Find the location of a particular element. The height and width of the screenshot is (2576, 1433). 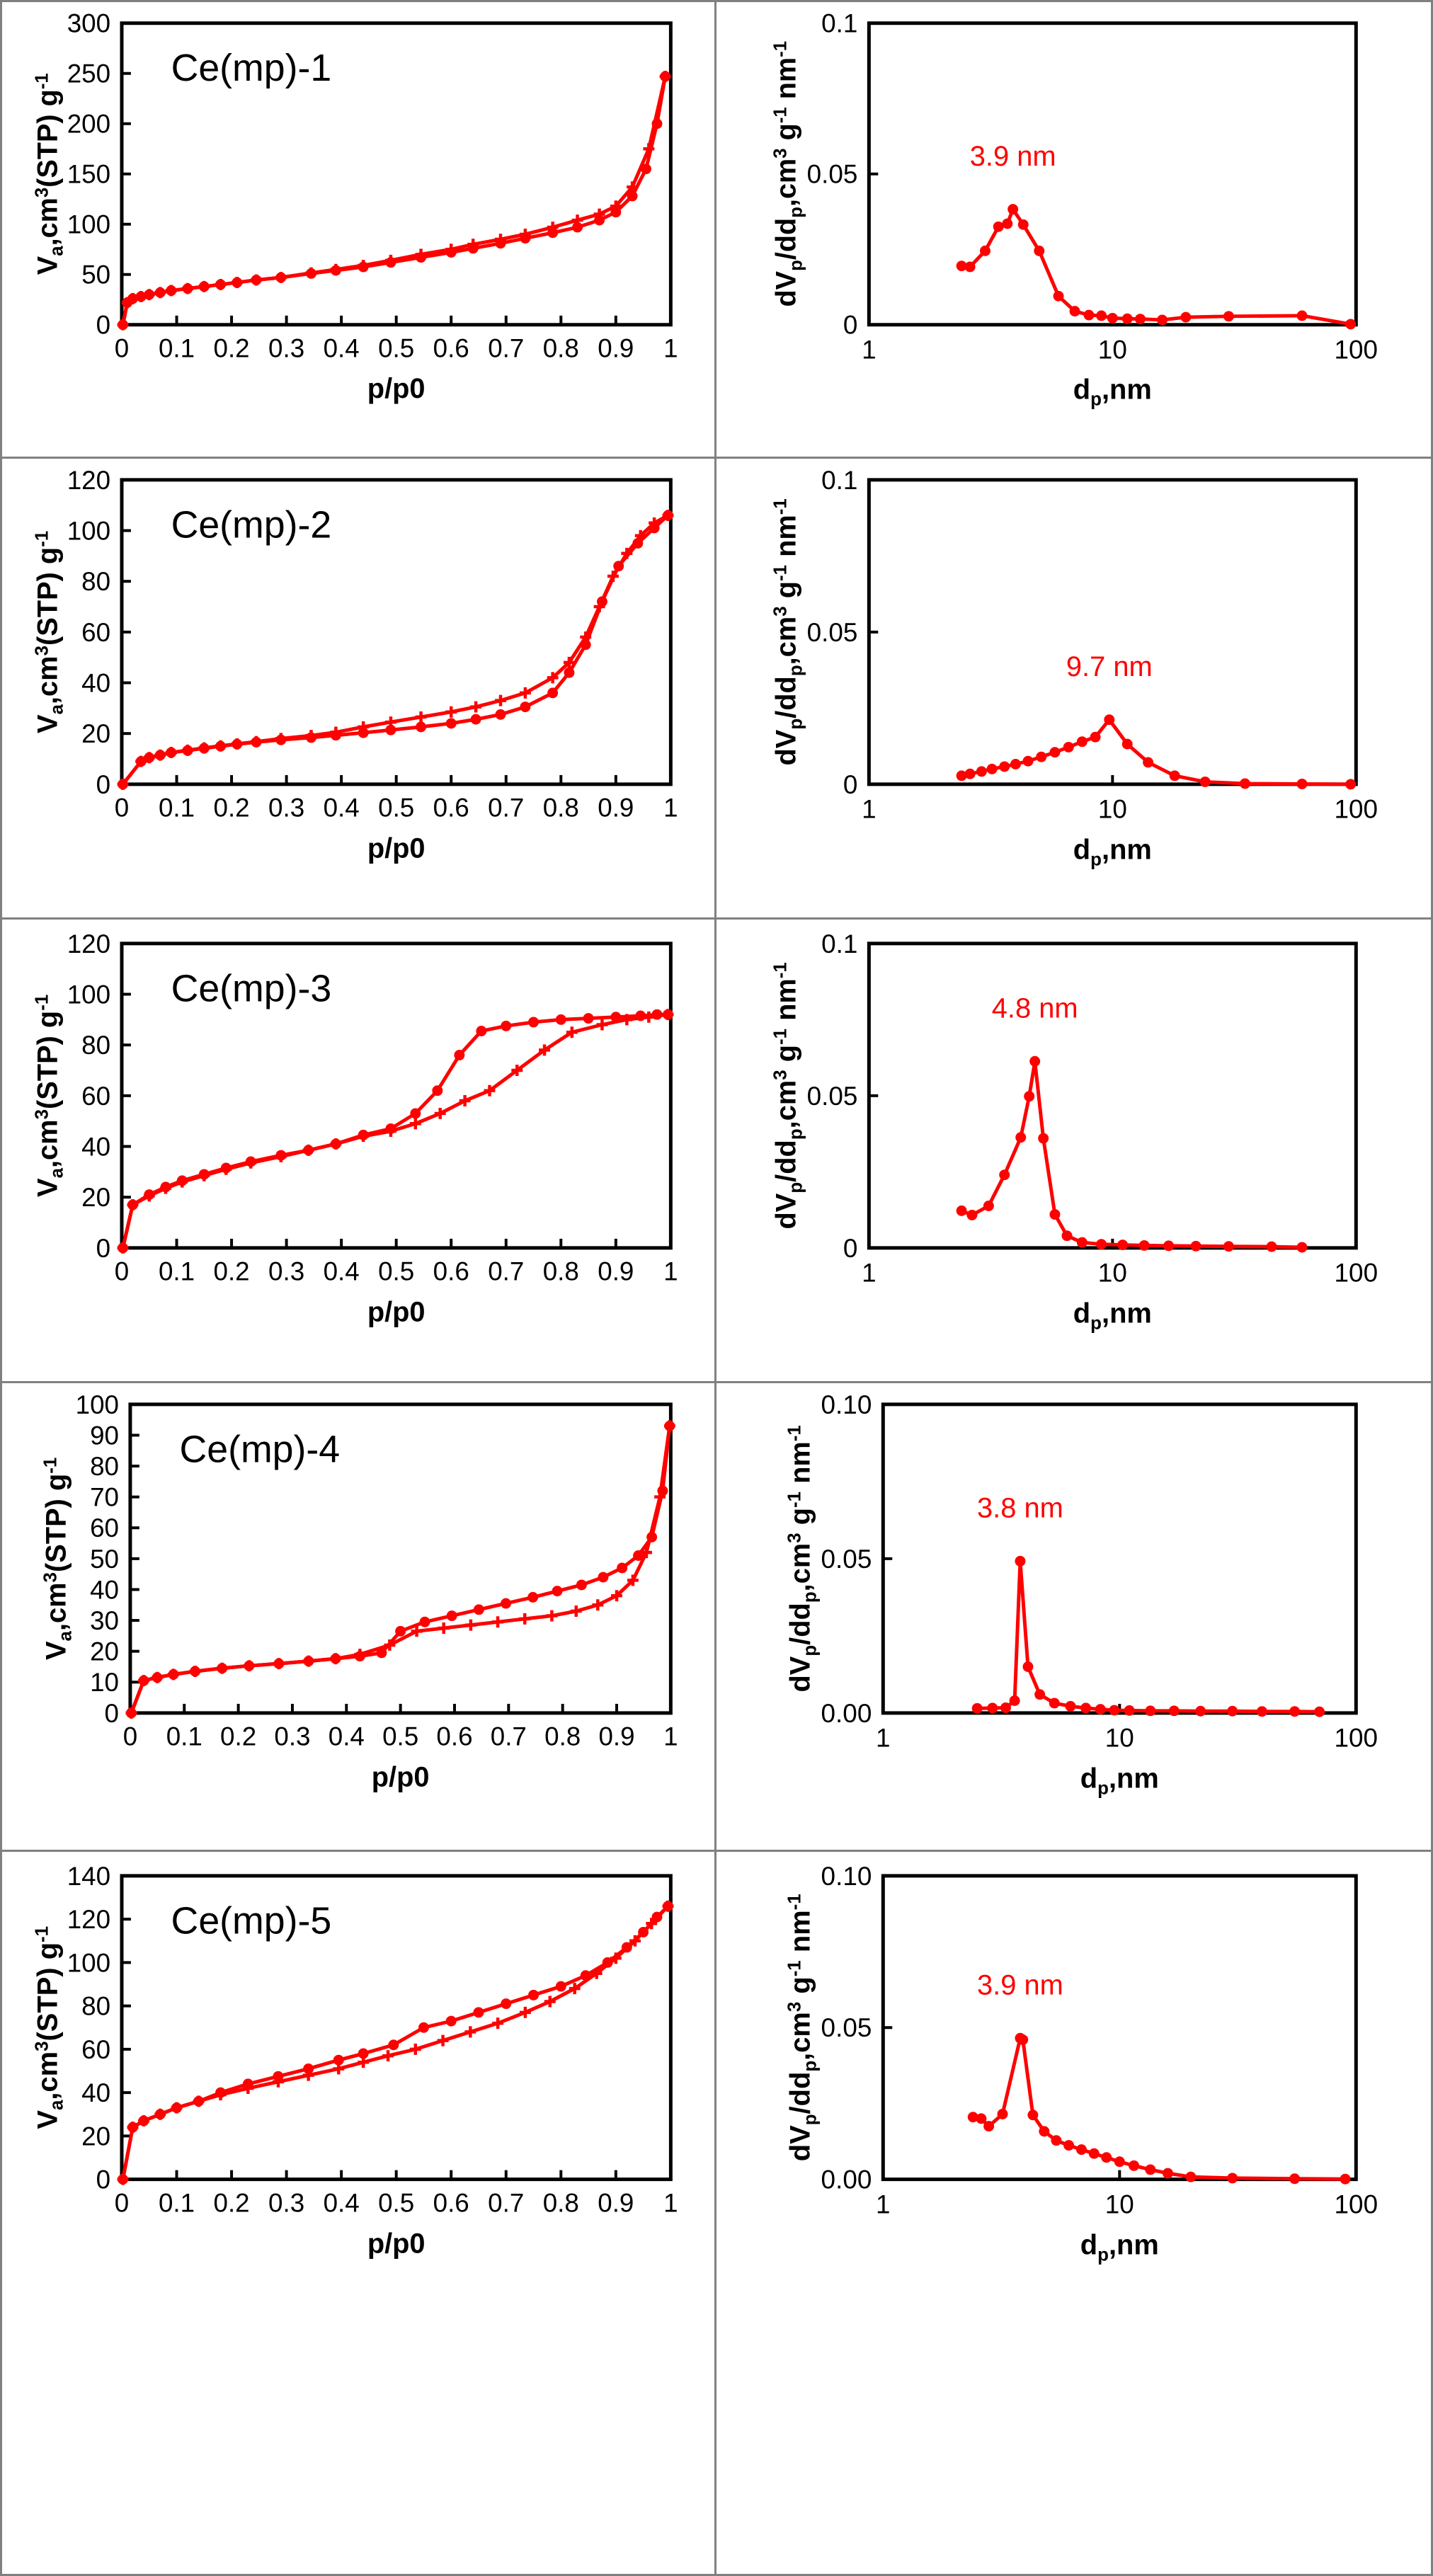

y-axis-label: dVp/ddp,cm3 g-1 nm-1 is located at coordinates (788, 631).